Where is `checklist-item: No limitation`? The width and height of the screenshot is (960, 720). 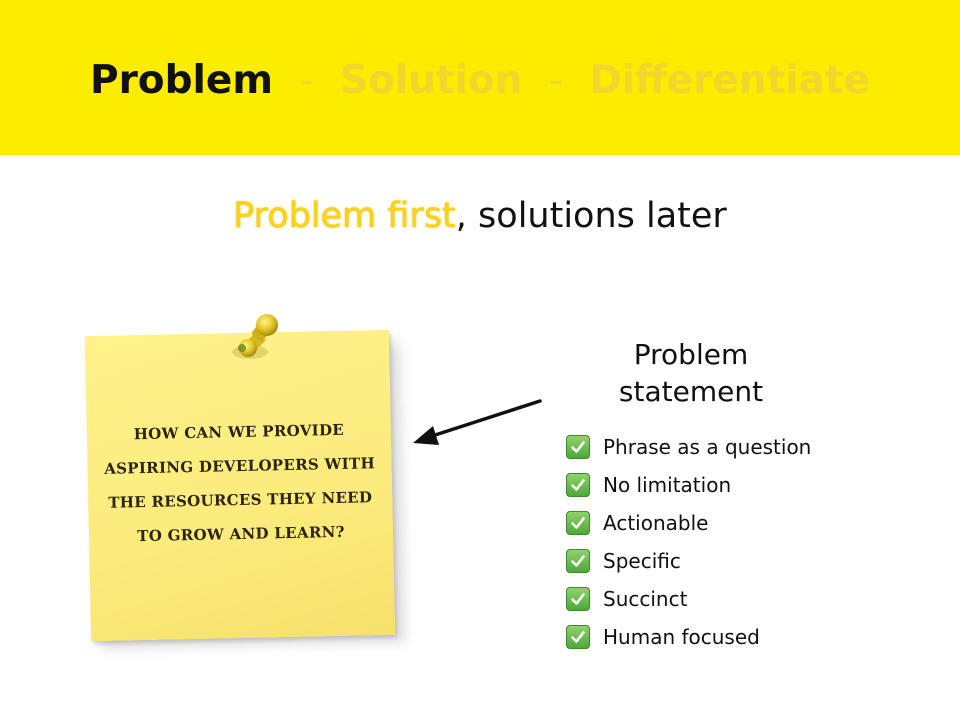 checklist-item: No limitation is located at coordinates (688, 485).